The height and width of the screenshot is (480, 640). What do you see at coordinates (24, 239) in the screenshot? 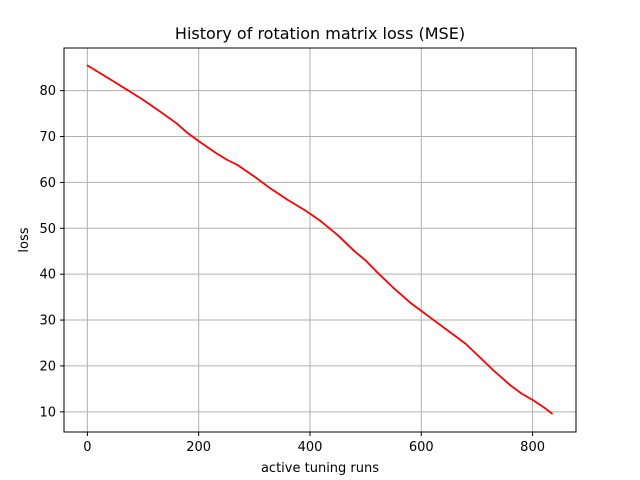
I see `y-axis-title: loss` at bounding box center [24, 239].